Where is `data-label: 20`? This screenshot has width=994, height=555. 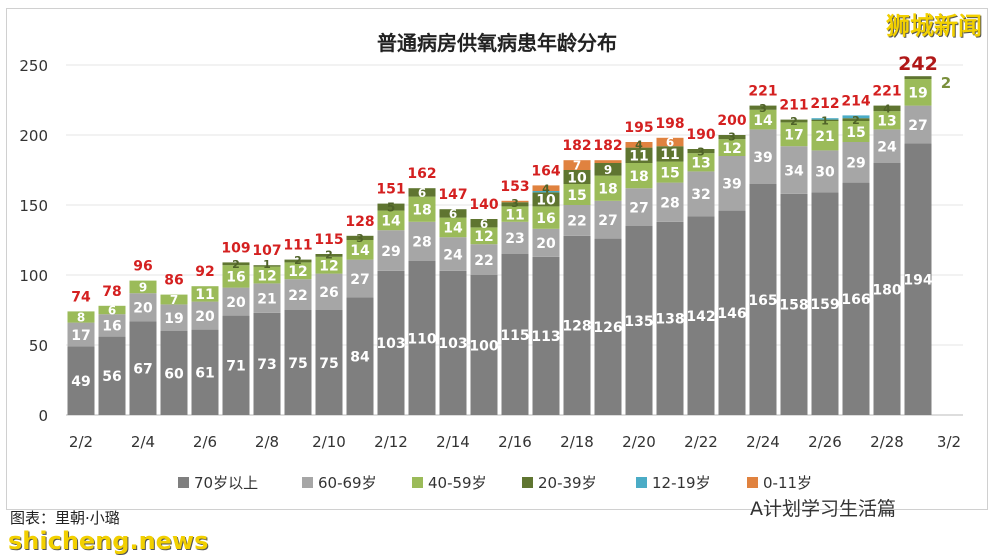
data-label: 20 is located at coordinates (546, 244).